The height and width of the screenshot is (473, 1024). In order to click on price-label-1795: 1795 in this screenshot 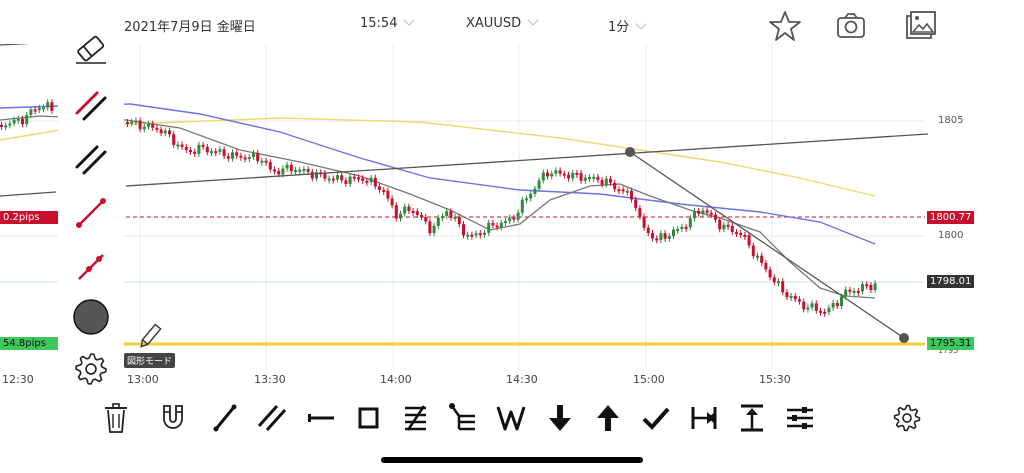, I will do `click(948, 350)`.